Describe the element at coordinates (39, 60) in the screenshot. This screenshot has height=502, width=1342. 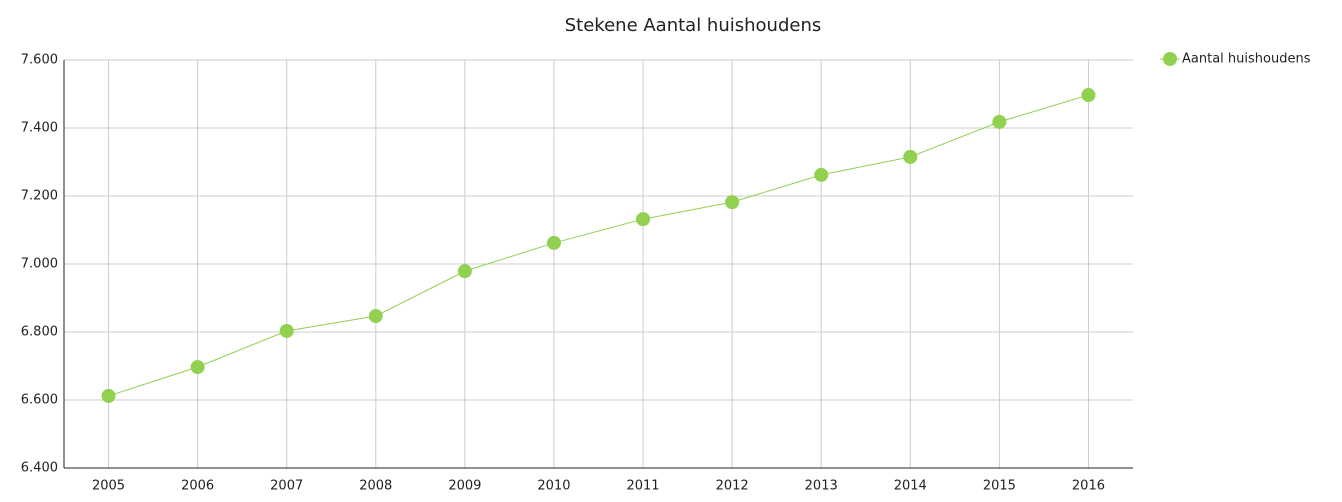
I see `y-tick-label: 7.600` at that location.